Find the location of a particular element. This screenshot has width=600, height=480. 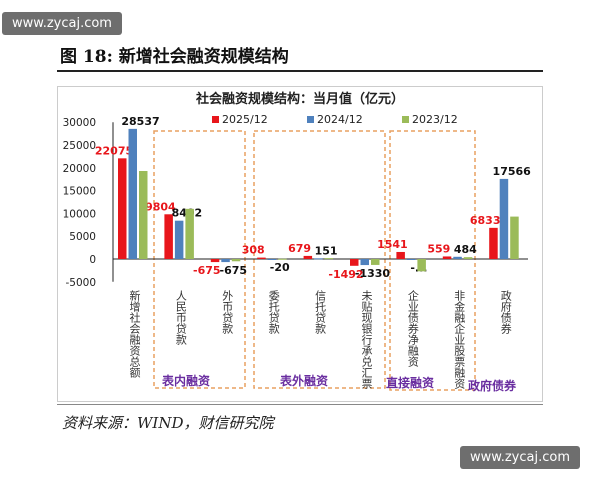

group-label-direct: 直接融资 is located at coordinates (410, 383).